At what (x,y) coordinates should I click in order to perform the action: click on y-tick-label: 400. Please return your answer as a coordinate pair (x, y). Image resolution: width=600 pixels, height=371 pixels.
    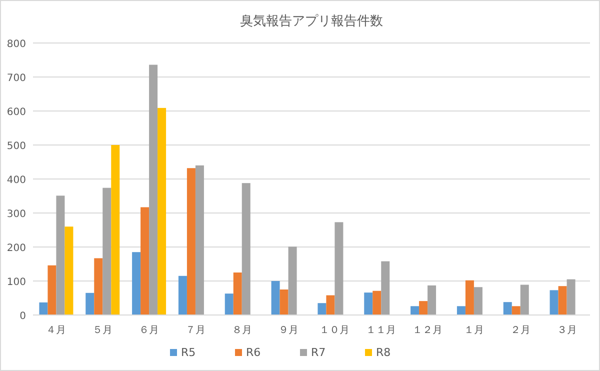
    Looking at the image, I should click on (16, 180).